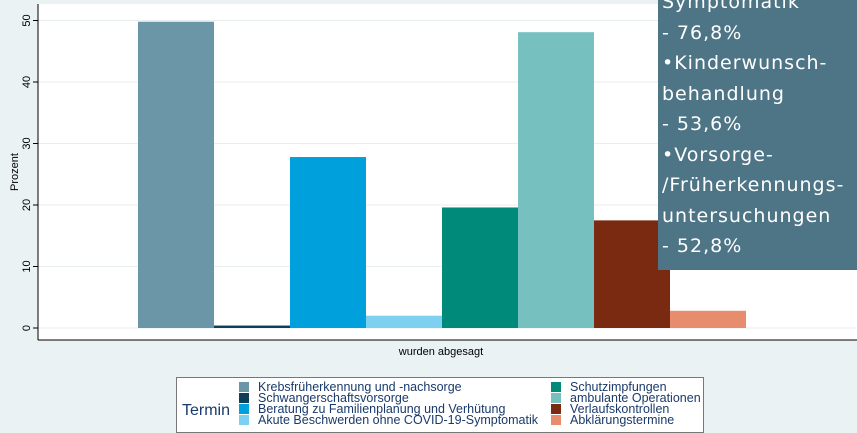  Describe the element at coordinates (747, 215) in the screenshot. I see `overlay-line: untersuchungen` at that location.